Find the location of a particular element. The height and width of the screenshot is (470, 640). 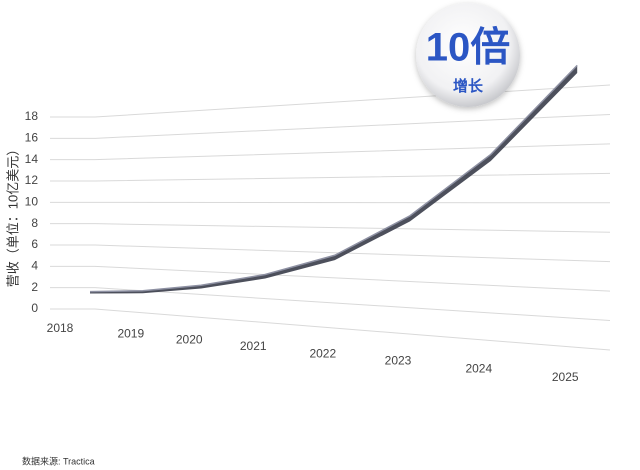

y-tick-label: 12 is located at coordinates (32, 180).